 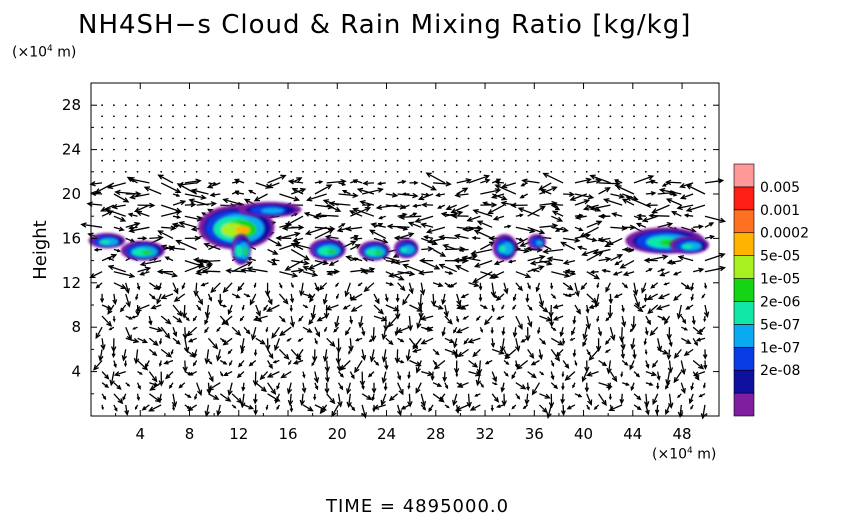 I want to click on x-tick-label: 4, so click(x=140, y=434).